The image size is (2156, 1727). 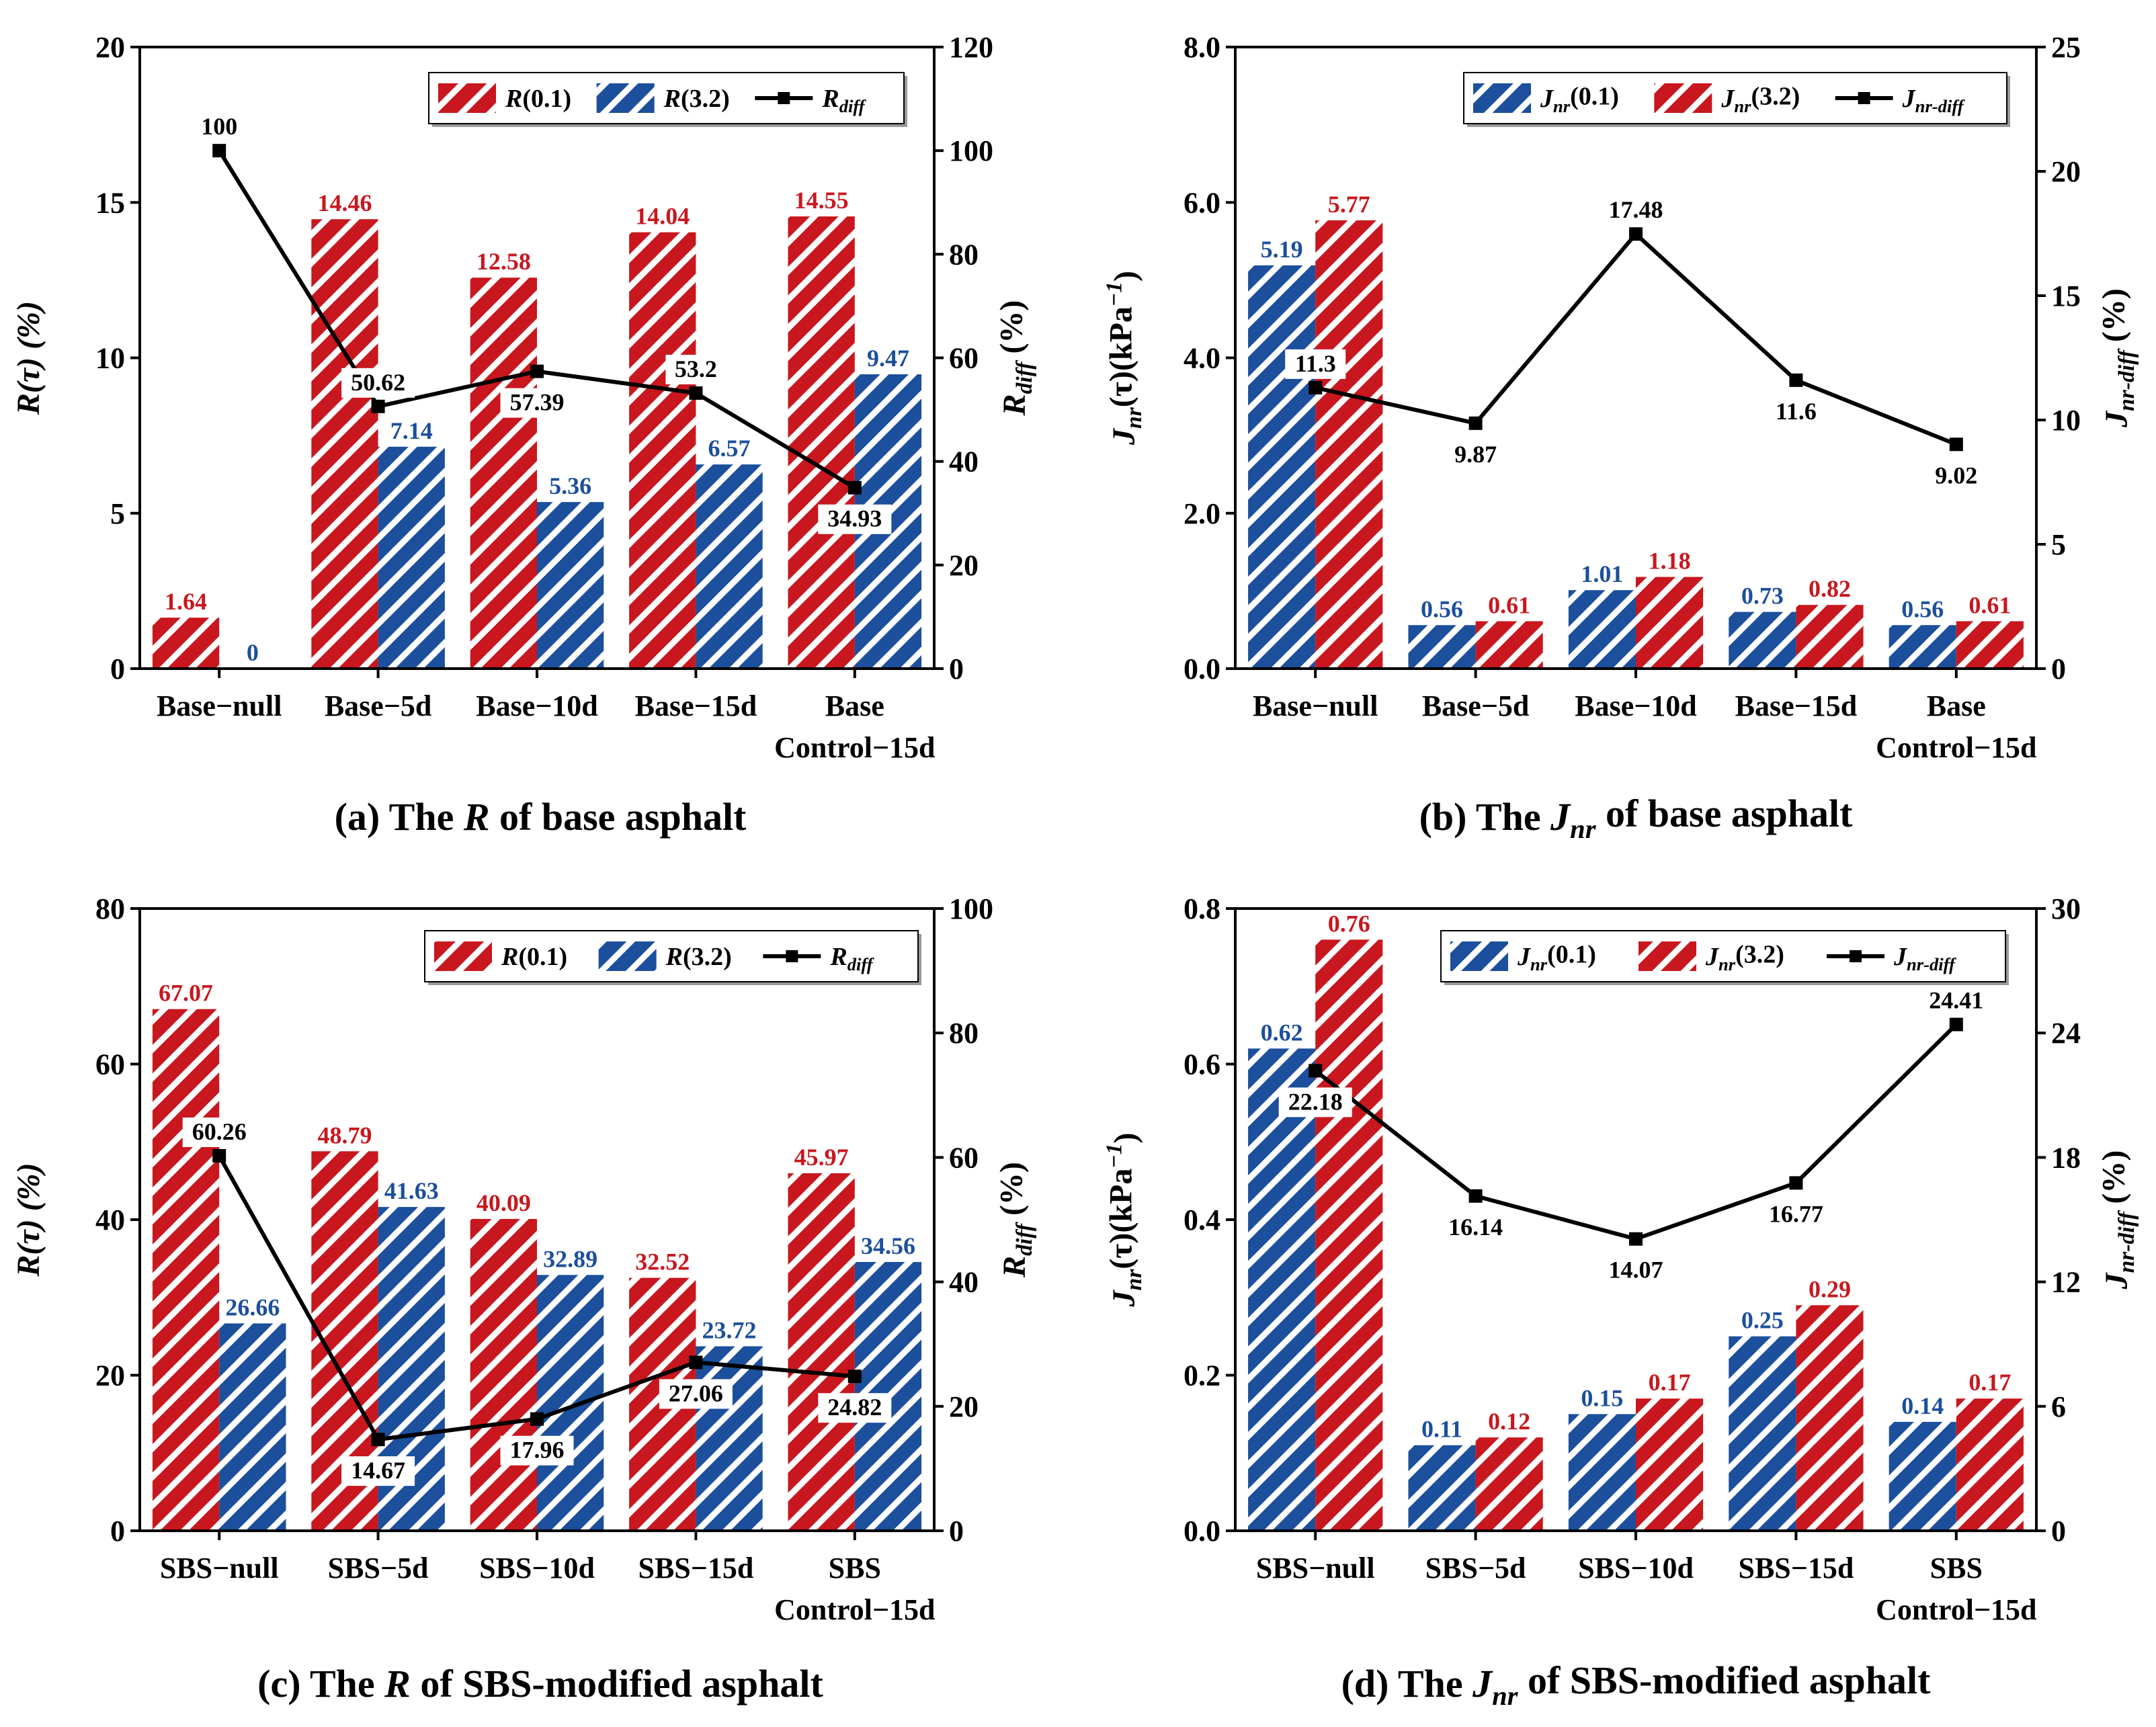 I want to click on bar-label-Jnr(0.1)-0: 0.62, so click(x=1282, y=1032).